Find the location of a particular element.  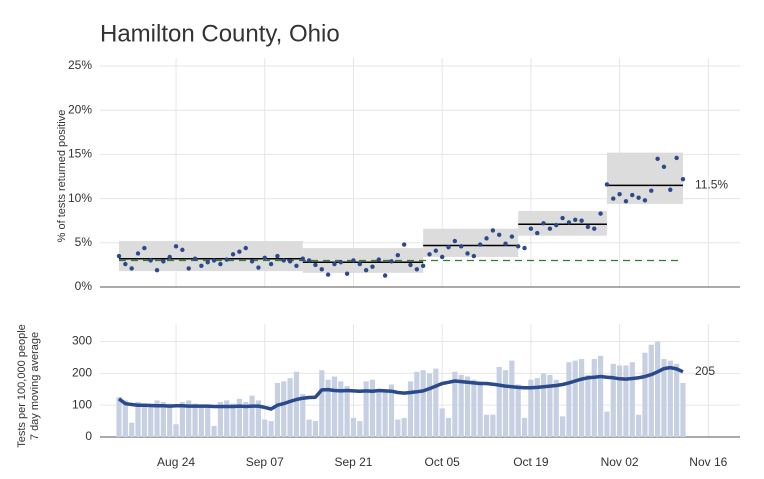

y-tick-label: 15% is located at coordinates (80, 154).